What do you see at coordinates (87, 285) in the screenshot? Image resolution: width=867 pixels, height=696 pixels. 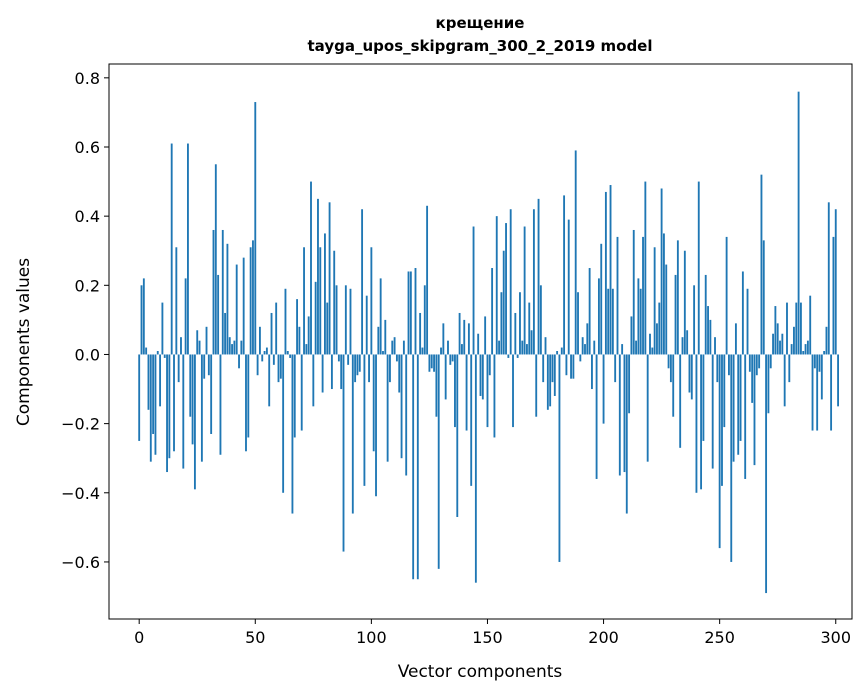 I see `y-tick-label-3: 0.2` at bounding box center [87, 285].